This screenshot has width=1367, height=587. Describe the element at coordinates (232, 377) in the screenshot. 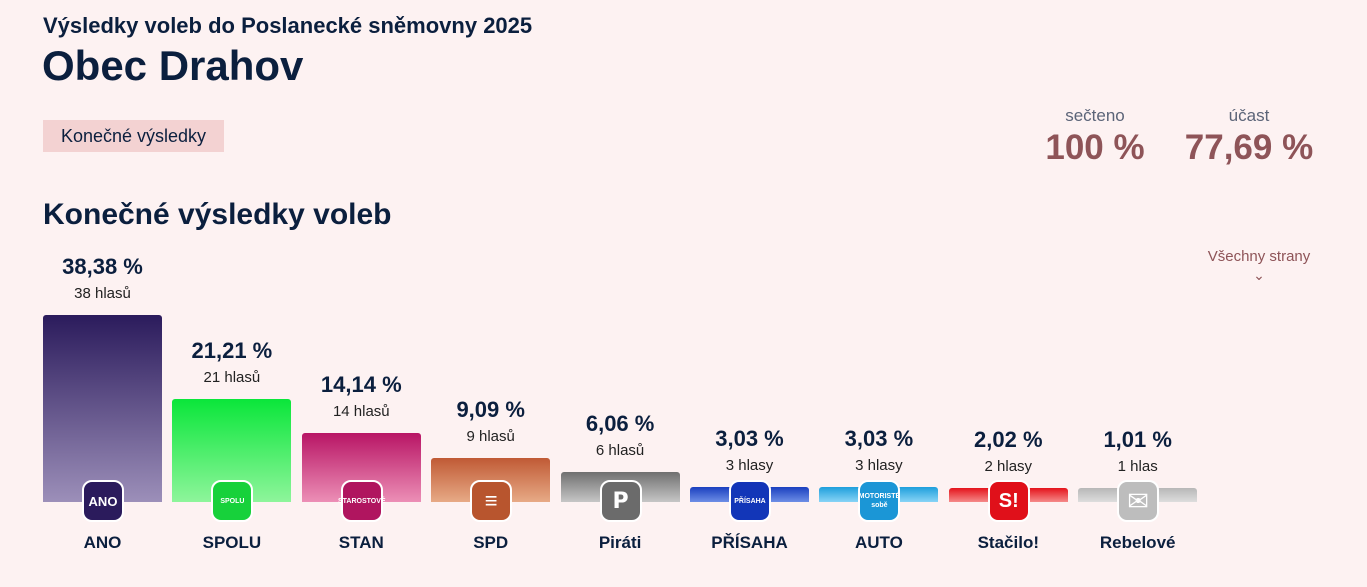

I see `bar-votes-label: 21 hlasů` at that location.